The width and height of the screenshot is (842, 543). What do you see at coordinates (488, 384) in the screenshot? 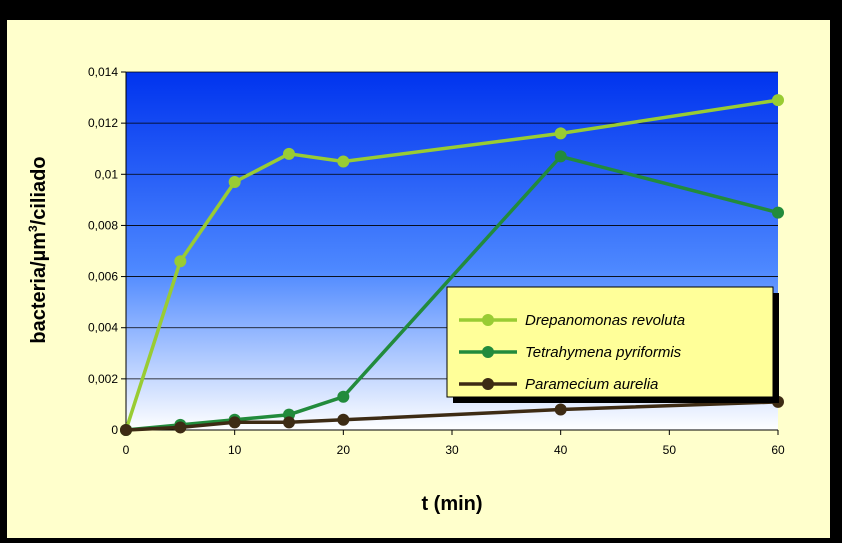
I see `legend-marker-paramecium-aurelia` at bounding box center [488, 384].